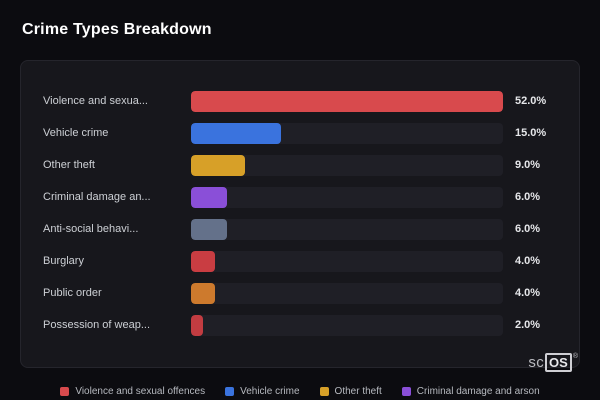  I want to click on legend-swatch-violence, so click(65, 391).